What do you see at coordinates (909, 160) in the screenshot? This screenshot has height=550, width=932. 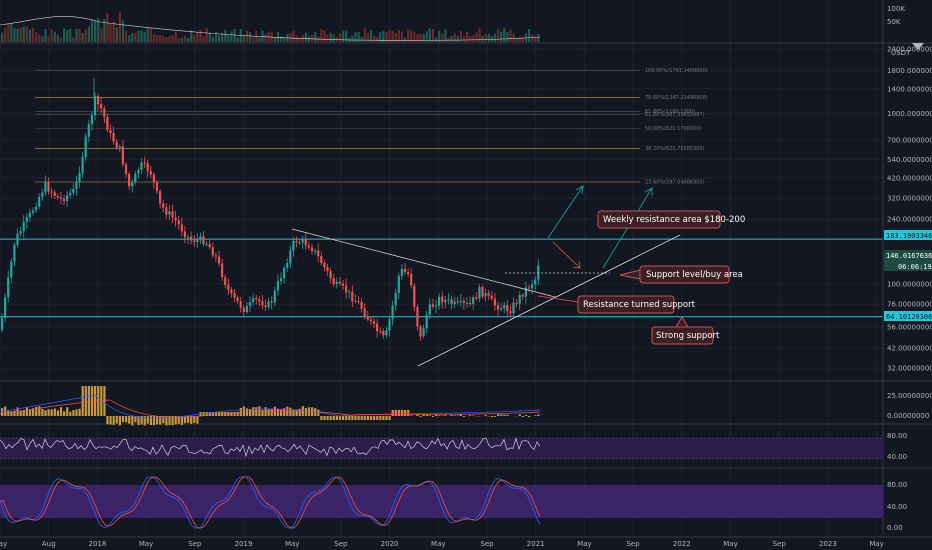 I see `price-tick-label: 540.00000000` at bounding box center [909, 160].